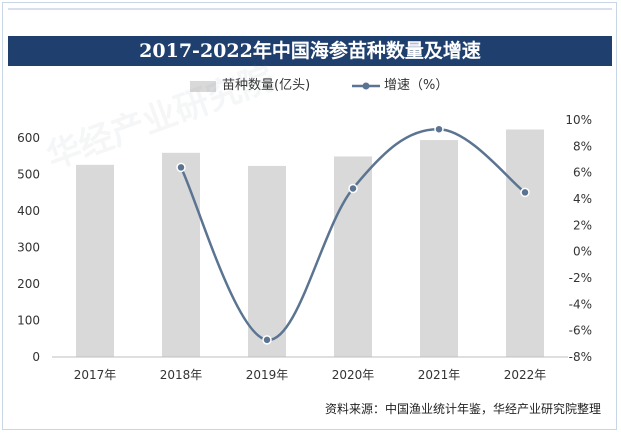 Image resolution: width=621 pixels, height=434 pixels. What do you see at coordinates (95, 375) in the screenshot?
I see `x-tick-label-0: 2017年` at bounding box center [95, 375].